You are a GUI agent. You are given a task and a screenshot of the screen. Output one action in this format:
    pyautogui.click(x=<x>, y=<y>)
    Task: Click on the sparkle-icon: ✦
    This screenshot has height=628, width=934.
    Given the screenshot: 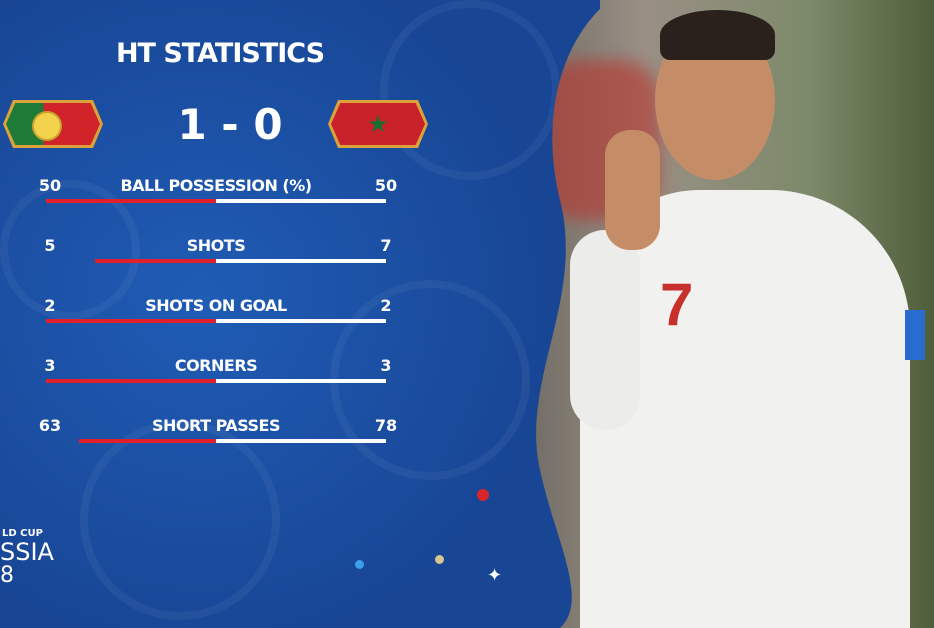 What is the action you would take?
    pyautogui.click(x=495, y=575)
    